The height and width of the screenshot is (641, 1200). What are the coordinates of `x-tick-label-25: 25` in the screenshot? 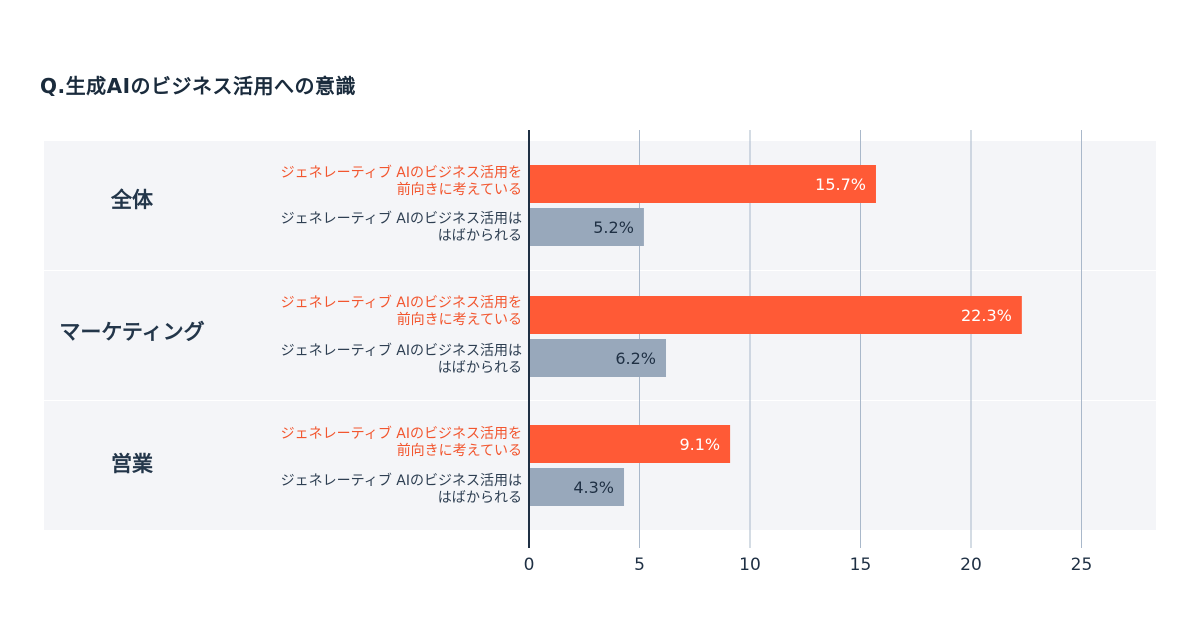 It's located at (1082, 565).